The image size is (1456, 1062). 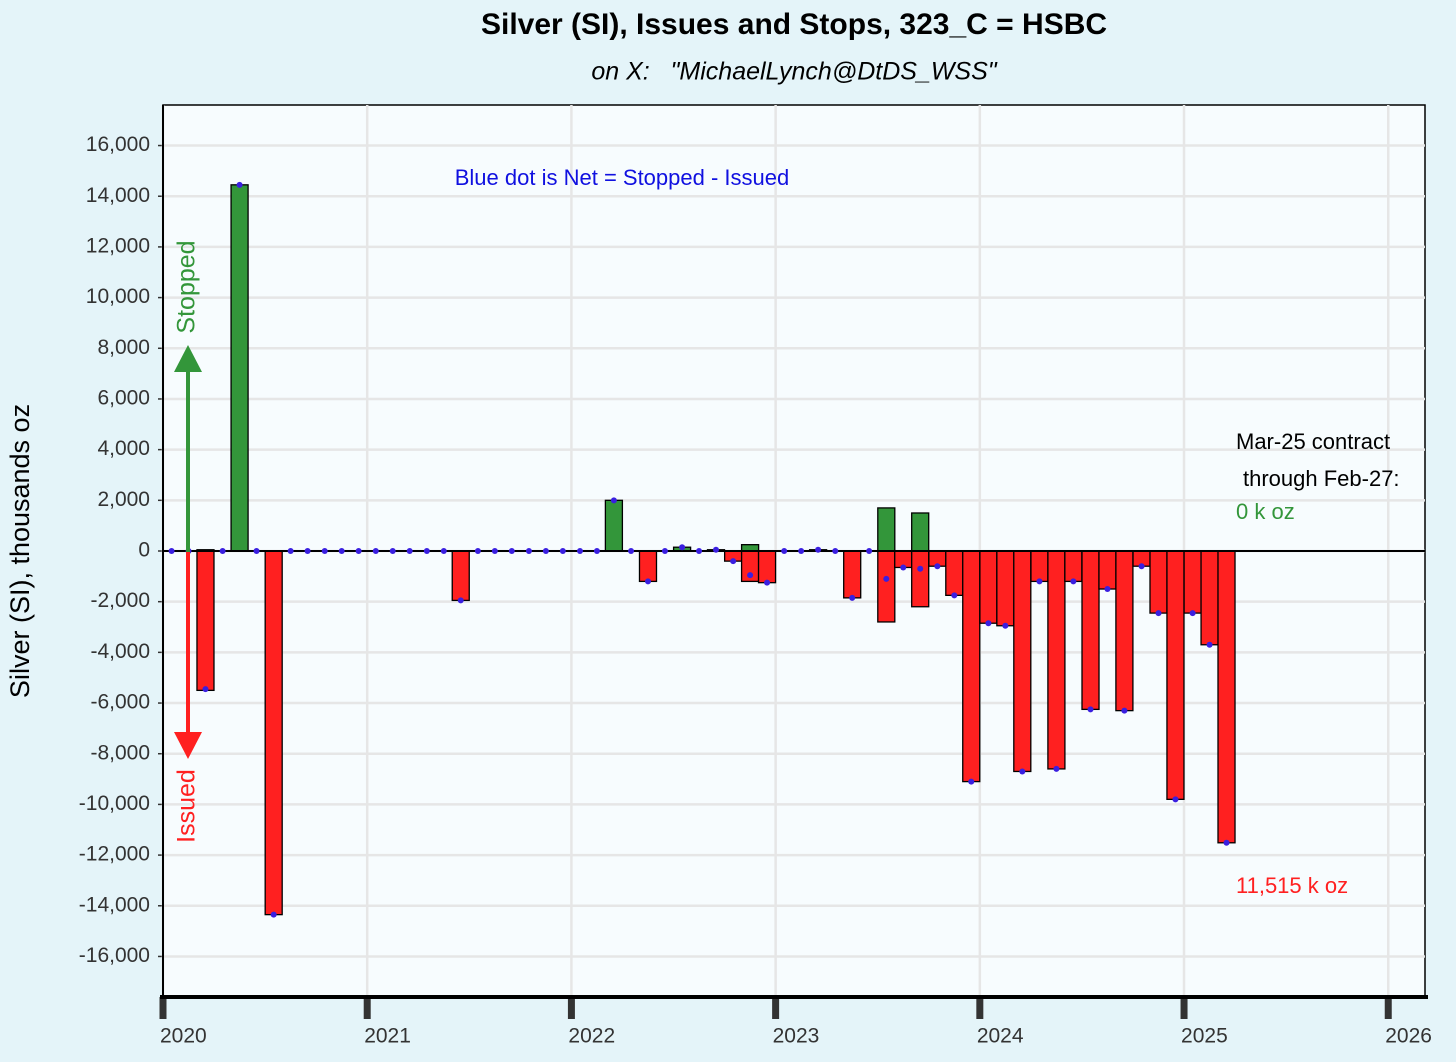 What do you see at coordinates (114, 955) in the screenshot?
I see `y-tick-label: -16,000` at bounding box center [114, 955].